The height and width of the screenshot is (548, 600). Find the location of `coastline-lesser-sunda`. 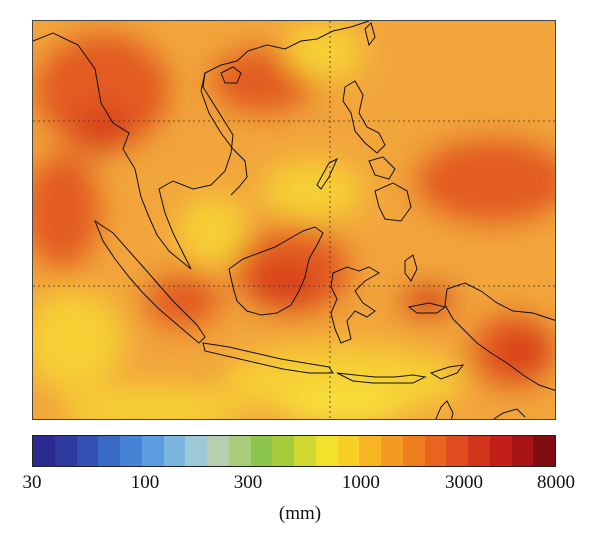

coastline-lesser-sunda is located at coordinates (381, 378).